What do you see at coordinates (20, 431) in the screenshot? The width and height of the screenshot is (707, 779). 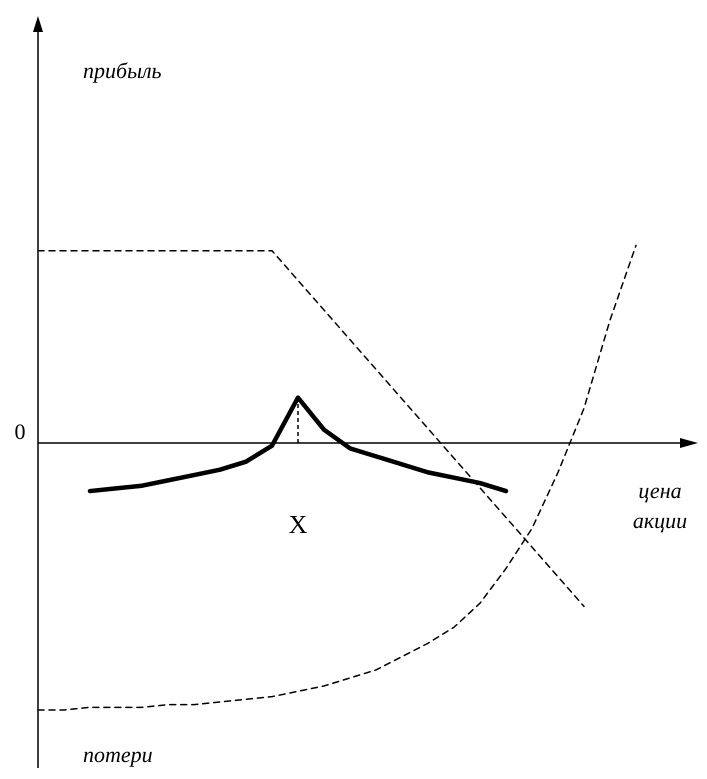 I see `annotation: 0` at bounding box center [20, 431].